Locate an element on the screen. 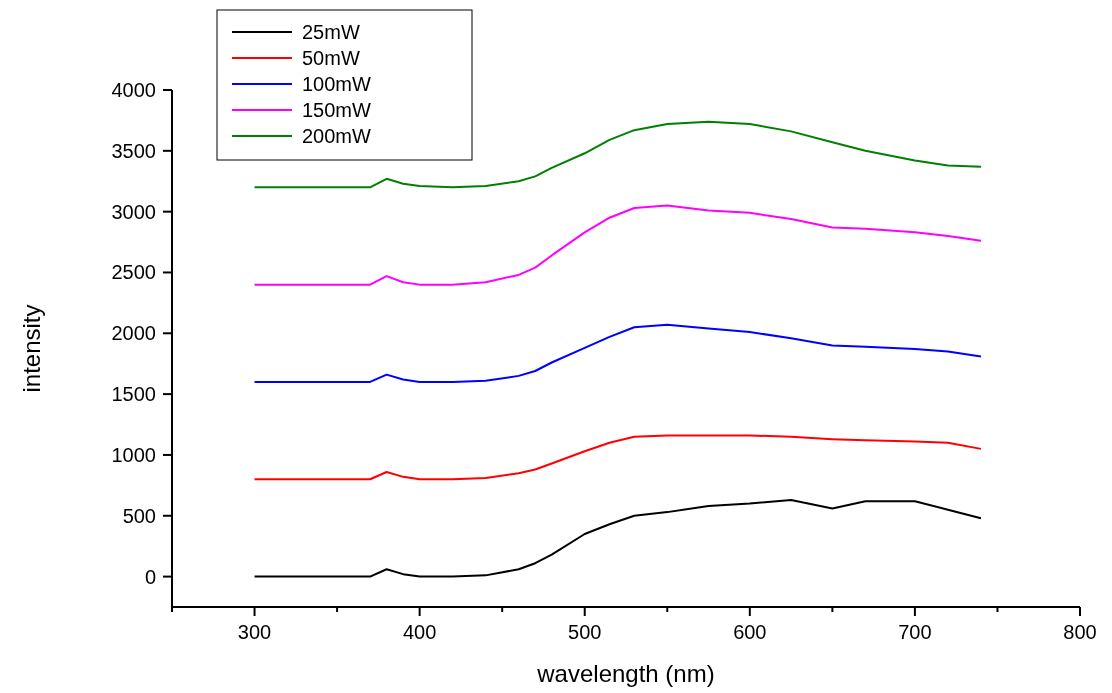 This screenshot has width=1112, height=693. x-tick-label: 700 is located at coordinates (915, 632).